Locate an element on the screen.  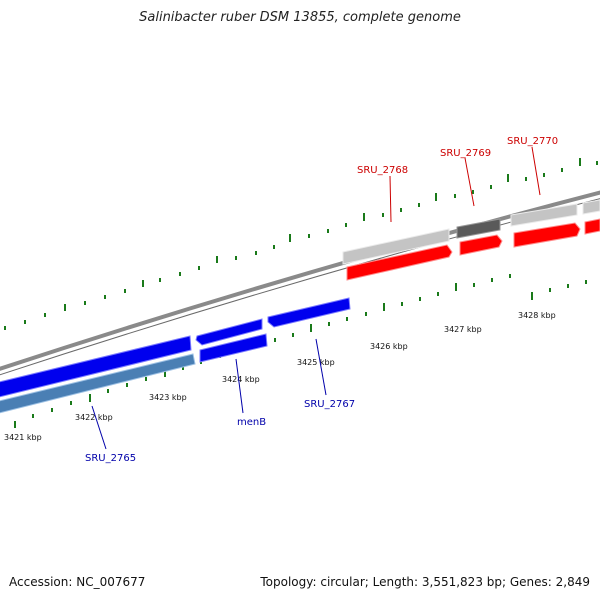
reverse-strand-genes is located at coordinates (175, 355).